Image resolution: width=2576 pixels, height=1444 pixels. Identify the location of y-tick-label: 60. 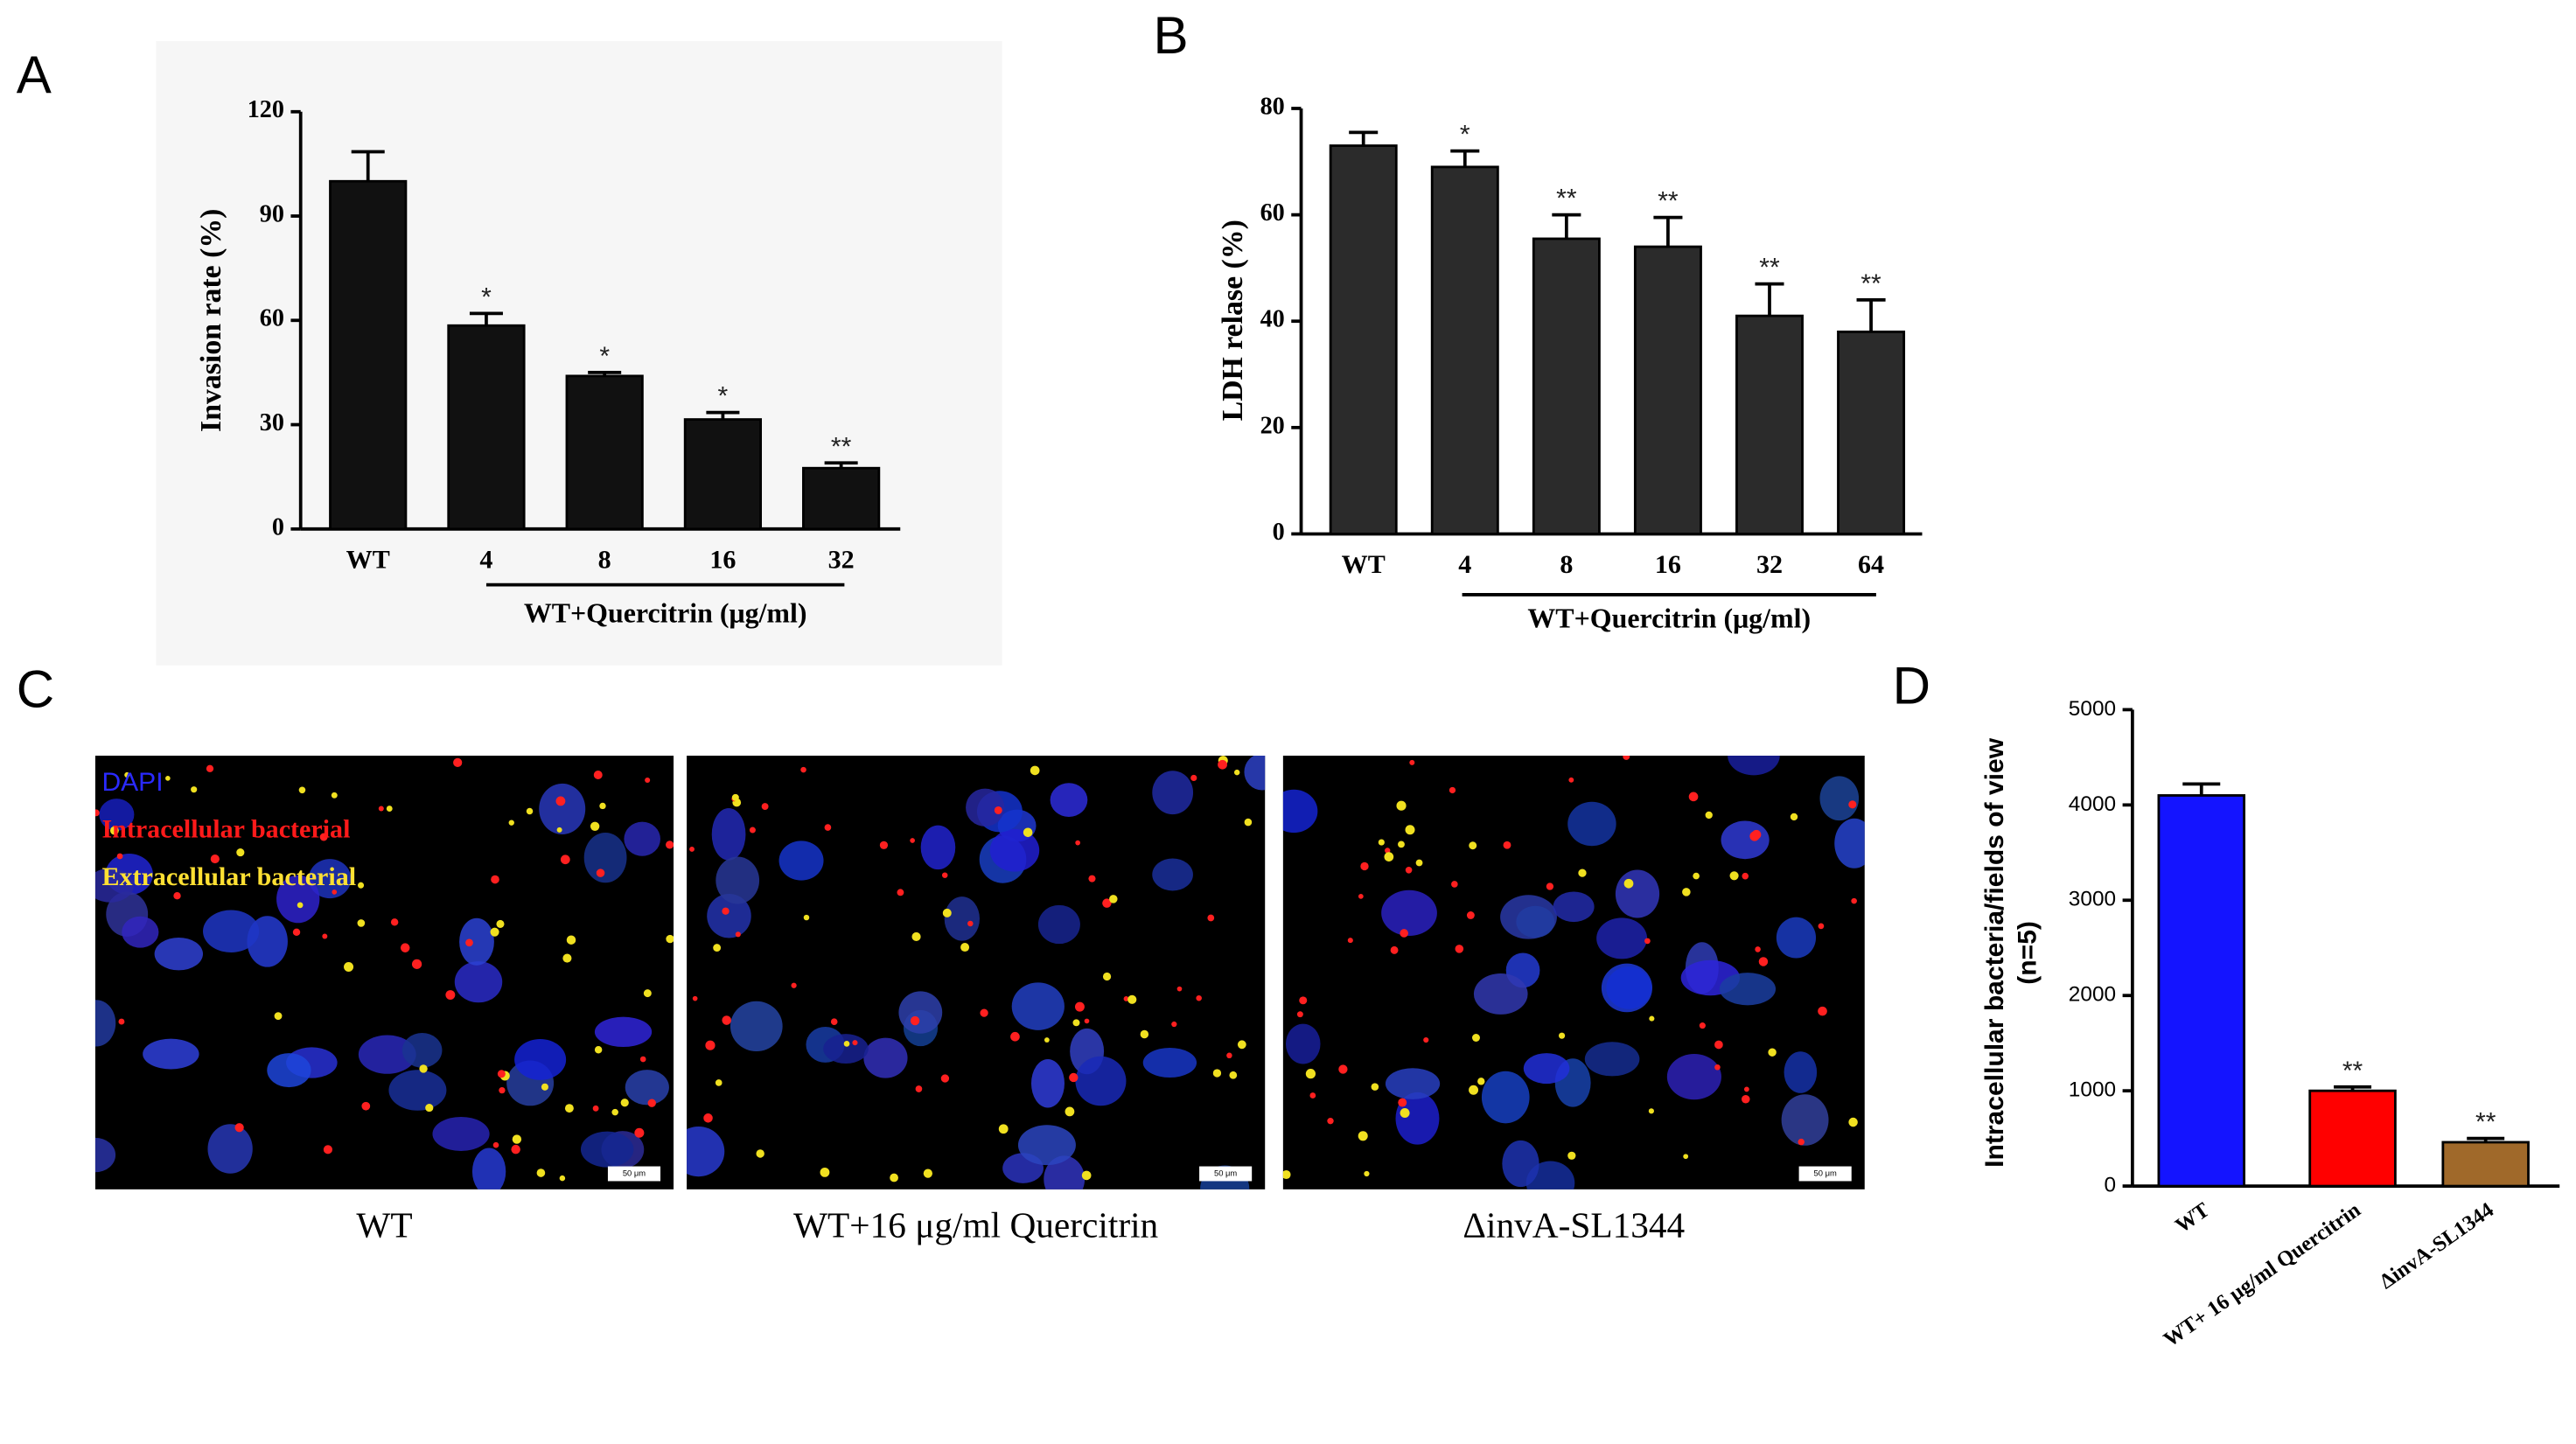
(272, 318).